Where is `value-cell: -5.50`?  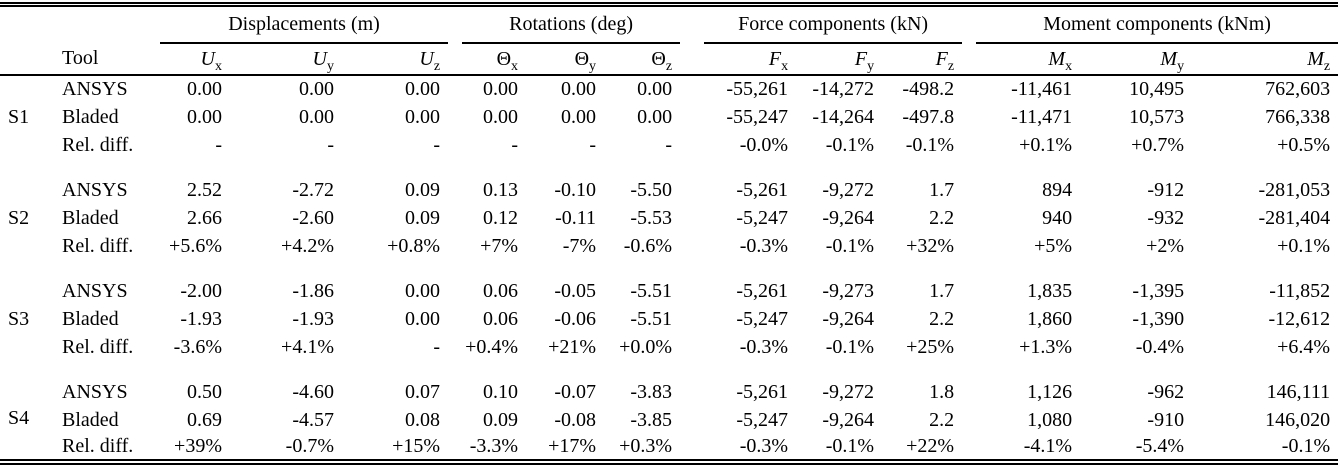
value-cell: -5.50 is located at coordinates (651, 189).